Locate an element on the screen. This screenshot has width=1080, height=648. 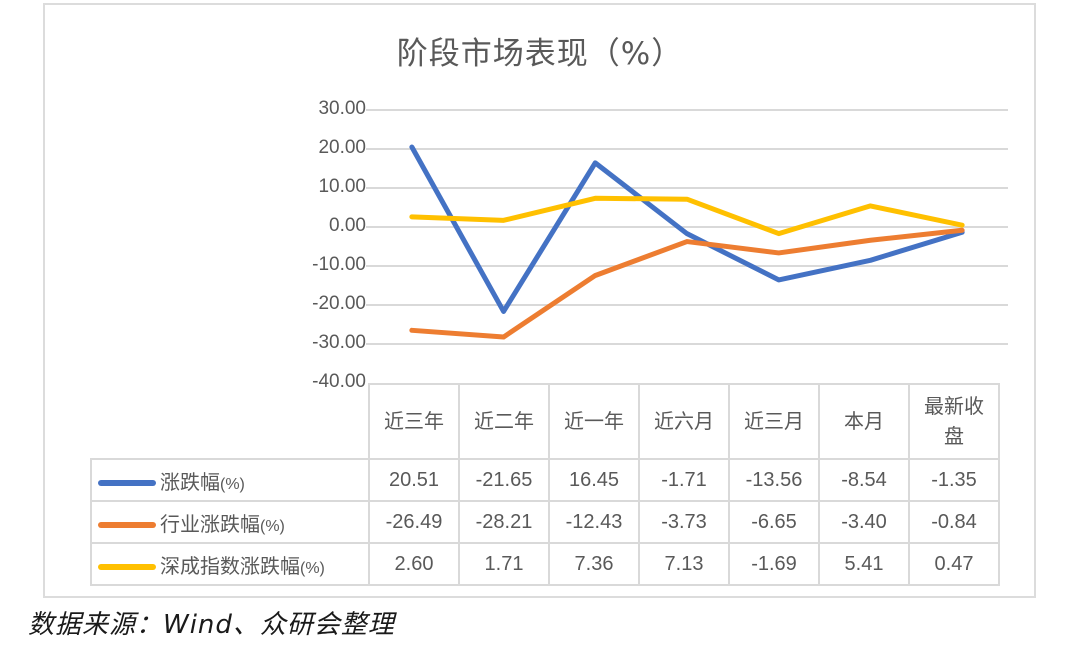
legend-cell: 深成指数涨跌幅(%) is located at coordinates (230, 564).